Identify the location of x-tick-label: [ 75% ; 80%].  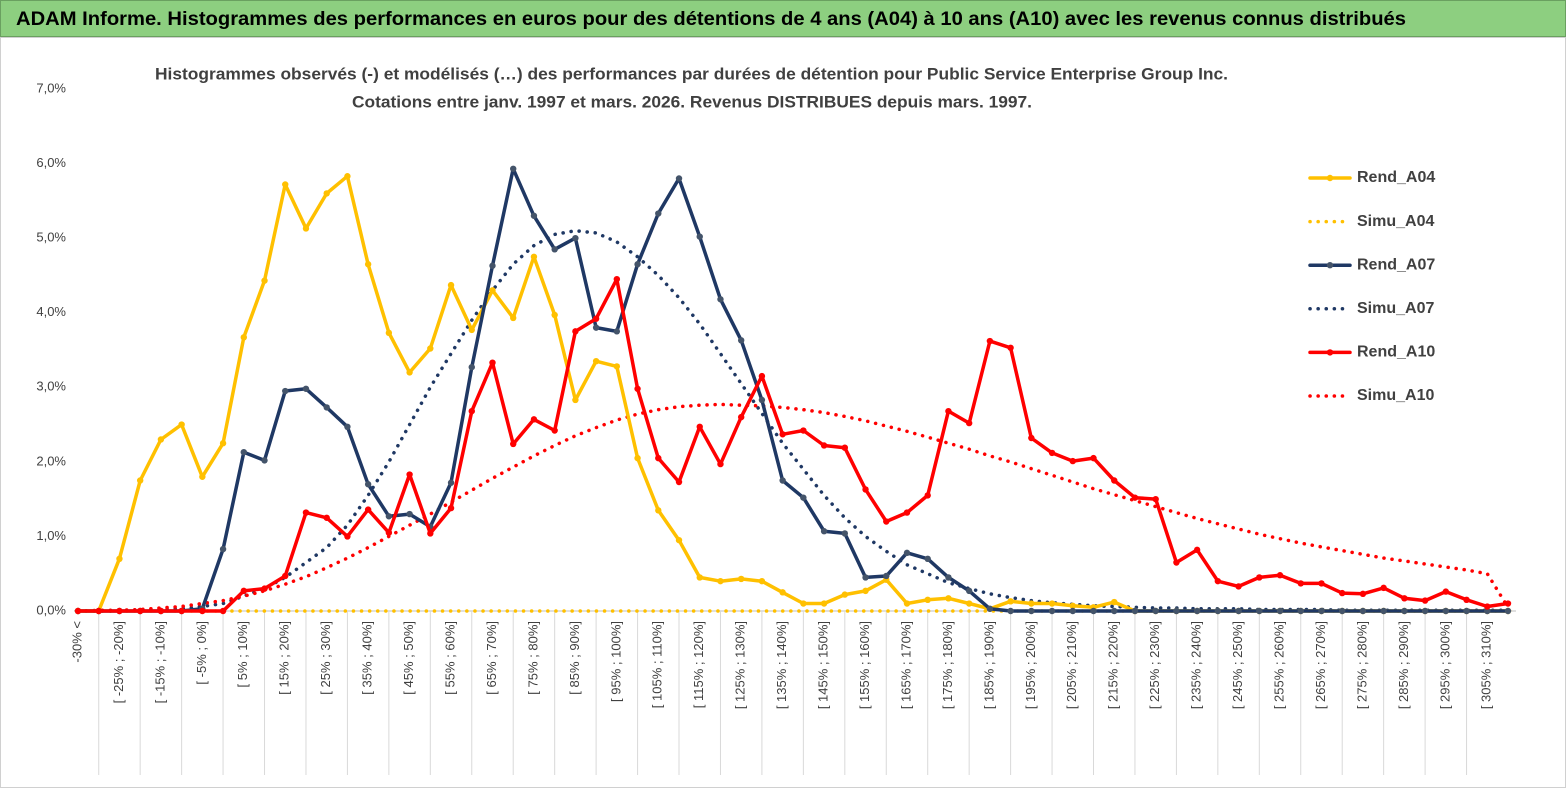
(532, 658).